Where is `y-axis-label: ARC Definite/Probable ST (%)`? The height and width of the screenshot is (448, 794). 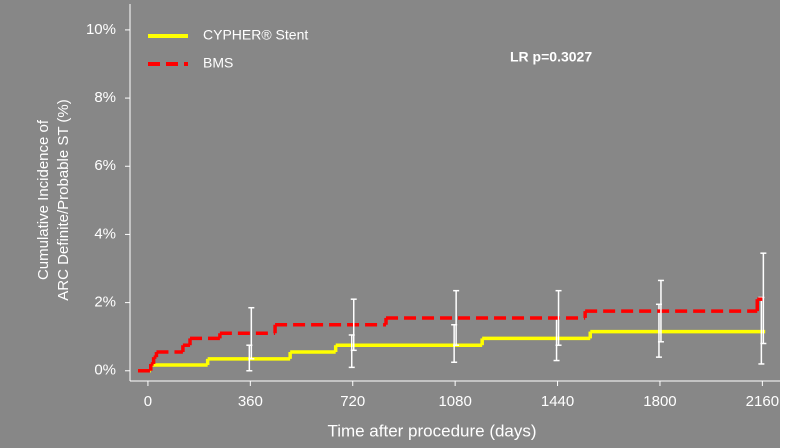
y-axis-label: ARC Definite/Probable ST (%) is located at coordinates (63, 199).